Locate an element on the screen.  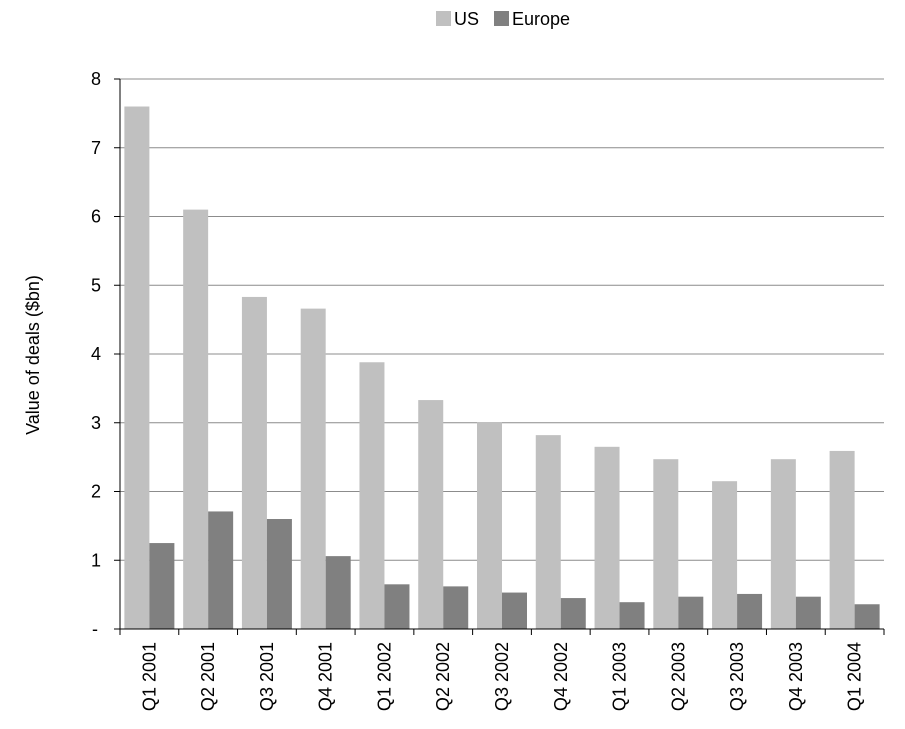
x-tick-label: Q3 2002 is located at coordinates (502, 676).